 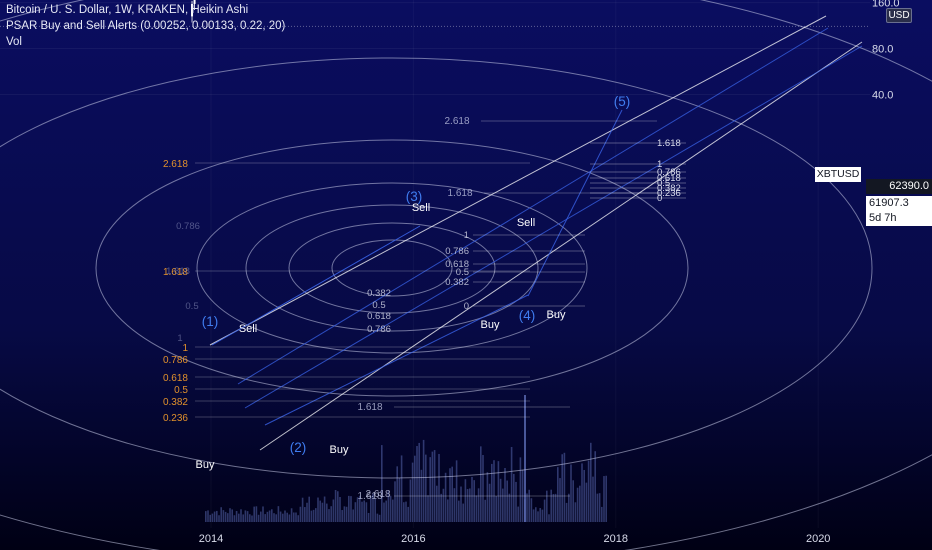 I want to click on wave-line, so click(x=396, y=360).